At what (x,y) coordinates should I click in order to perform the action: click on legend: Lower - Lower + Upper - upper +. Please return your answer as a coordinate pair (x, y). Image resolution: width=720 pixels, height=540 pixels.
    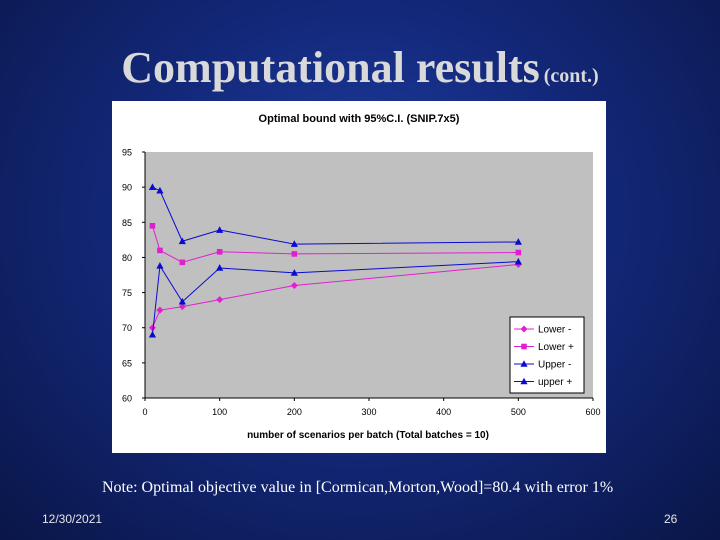
    Looking at the image, I should click on (547, 355).